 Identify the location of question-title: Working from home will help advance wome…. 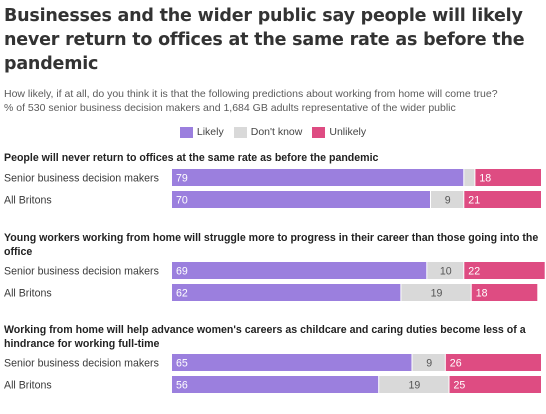
(265, 330).